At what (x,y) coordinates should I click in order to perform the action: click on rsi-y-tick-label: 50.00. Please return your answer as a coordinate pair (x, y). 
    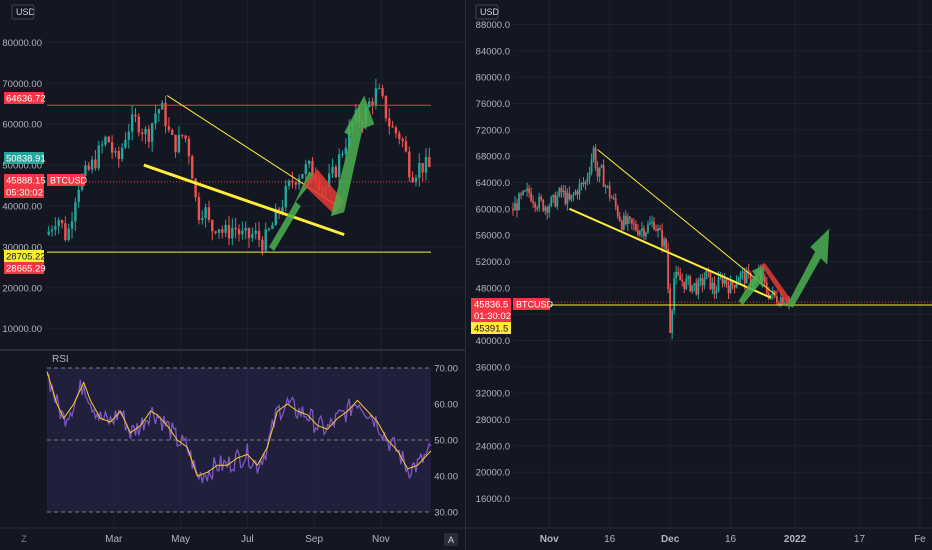
    Looking at the image, I should click on (446, 441).